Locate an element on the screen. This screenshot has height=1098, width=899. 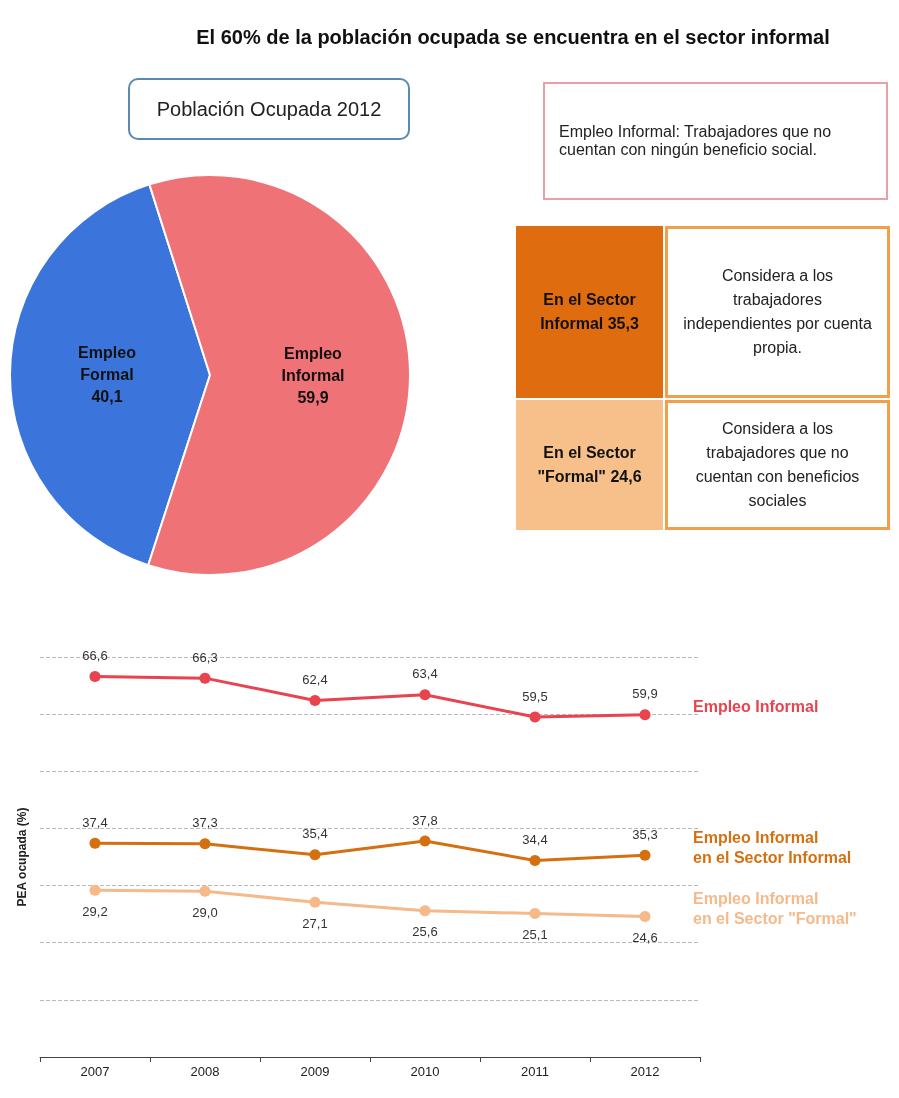
x-tick-label: 2010 is located at coordinates (425, 1071).